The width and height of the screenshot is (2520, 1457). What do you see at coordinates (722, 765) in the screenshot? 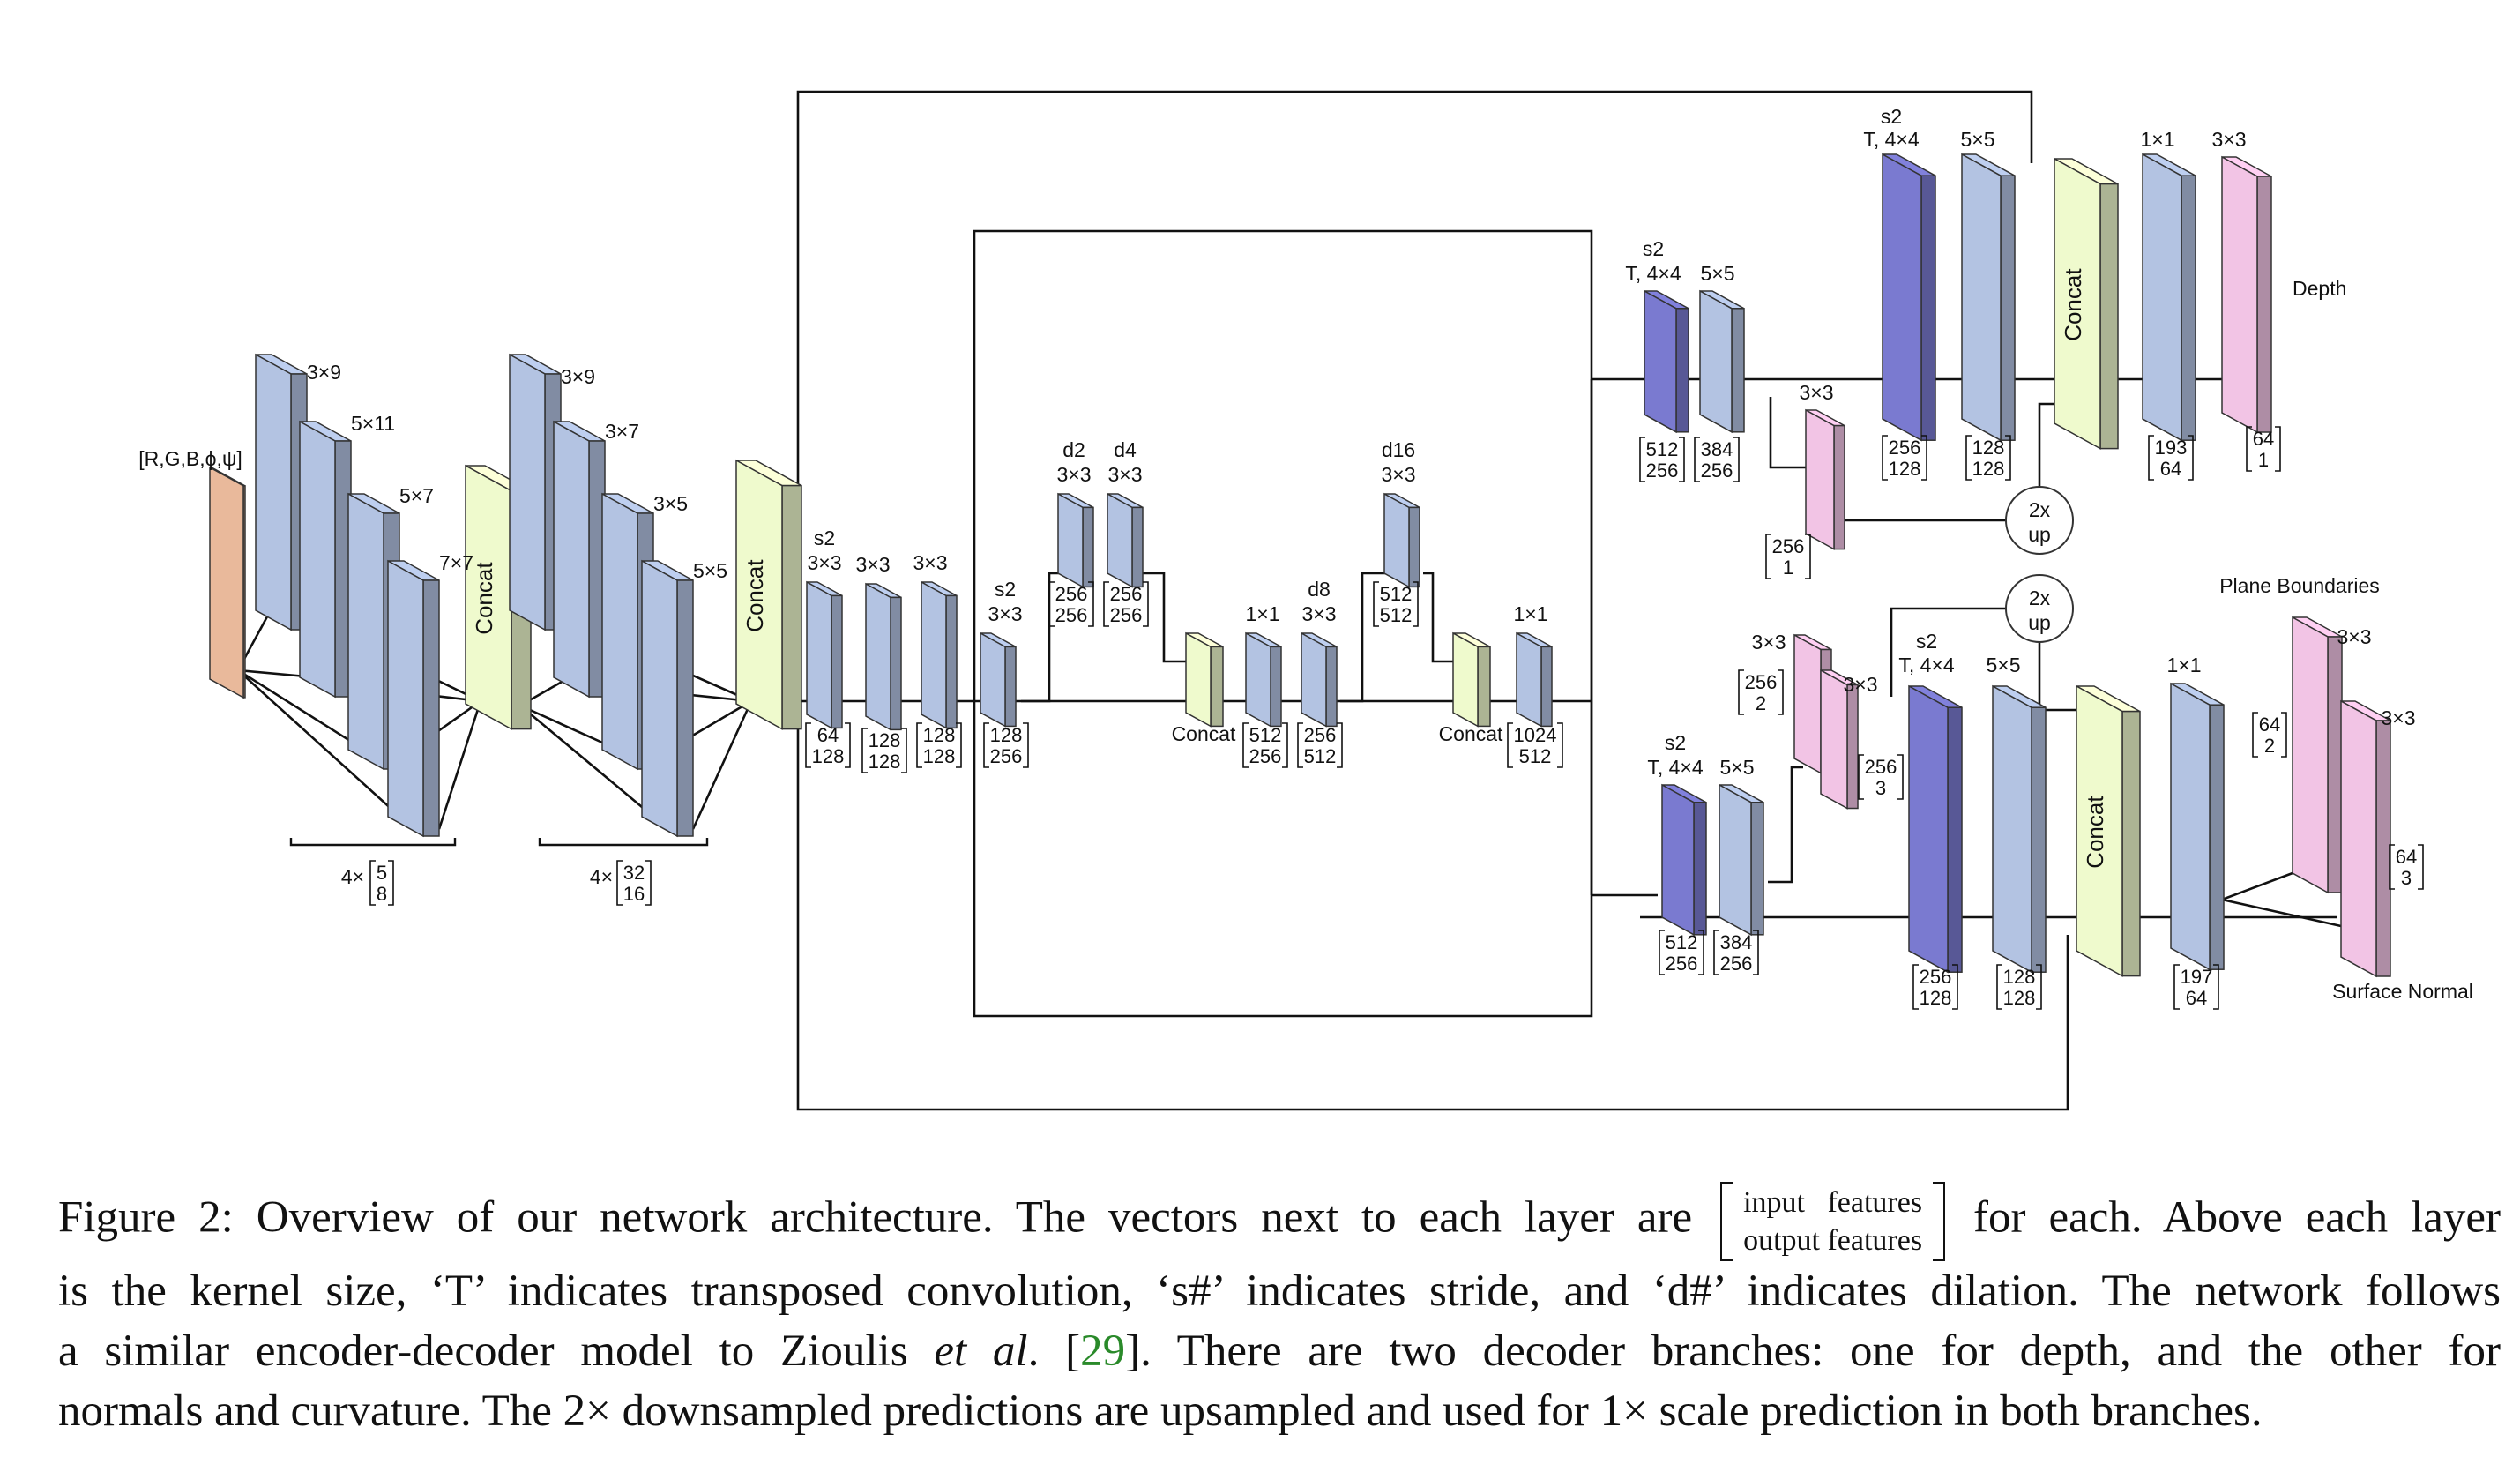
I see `encoder-b-fanin` at bounding box center [722, 765].